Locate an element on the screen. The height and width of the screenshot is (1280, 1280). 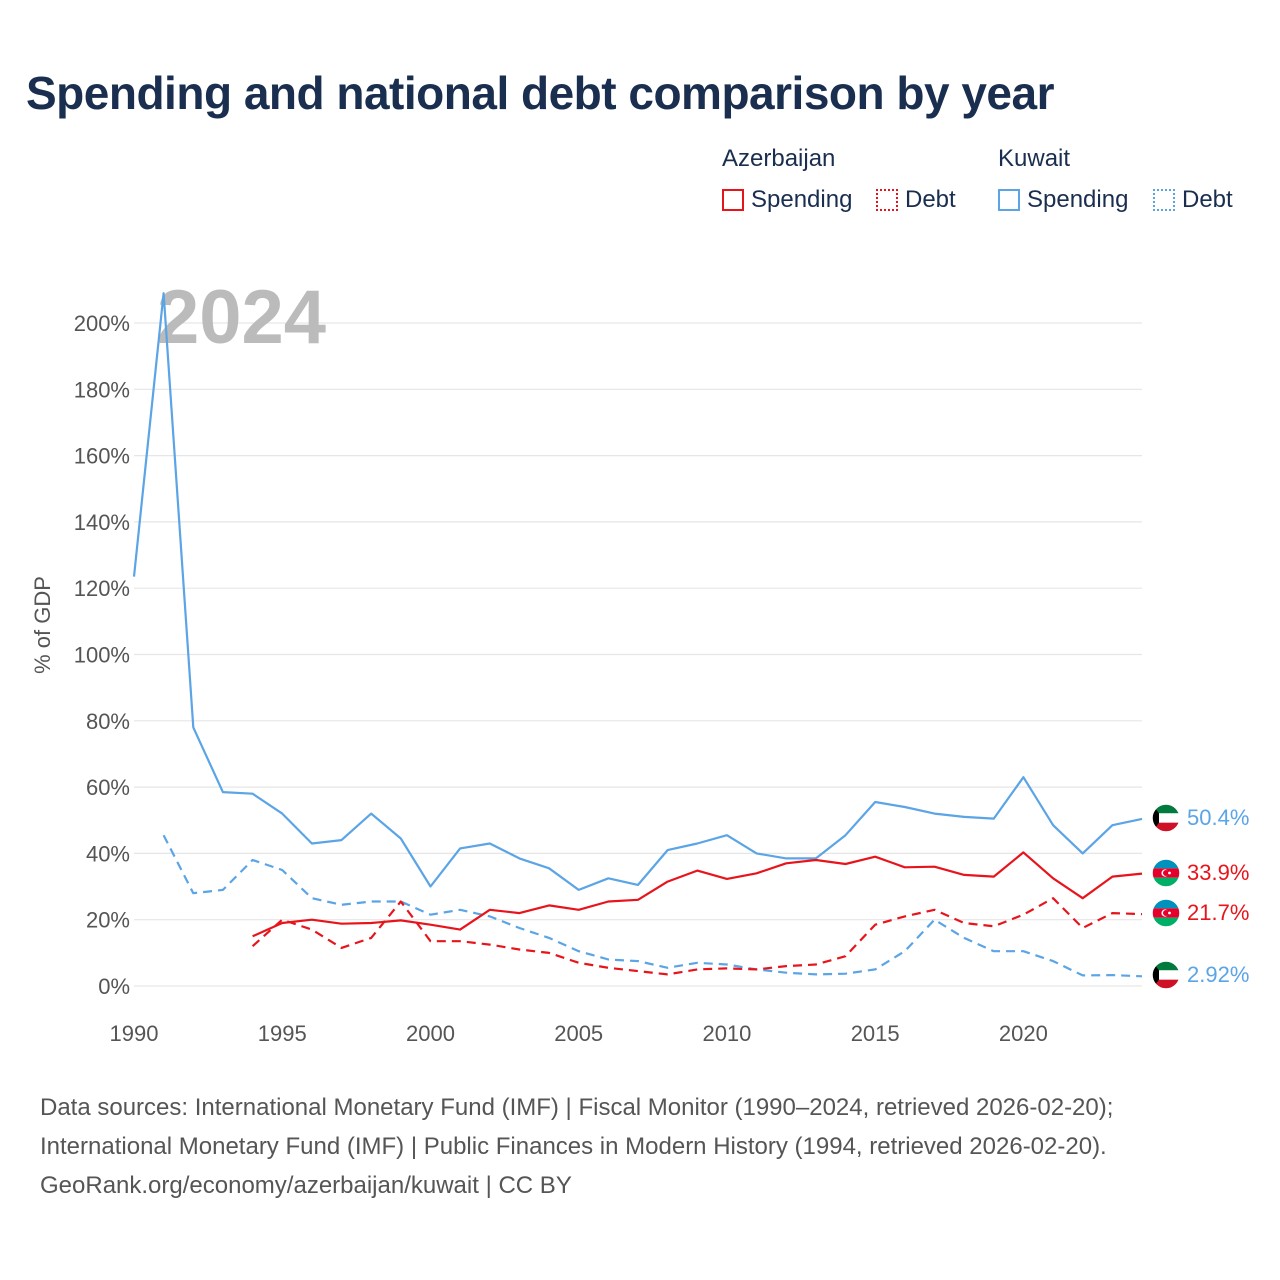
y-tick-label: 140% is located at coordinates (102, 522).